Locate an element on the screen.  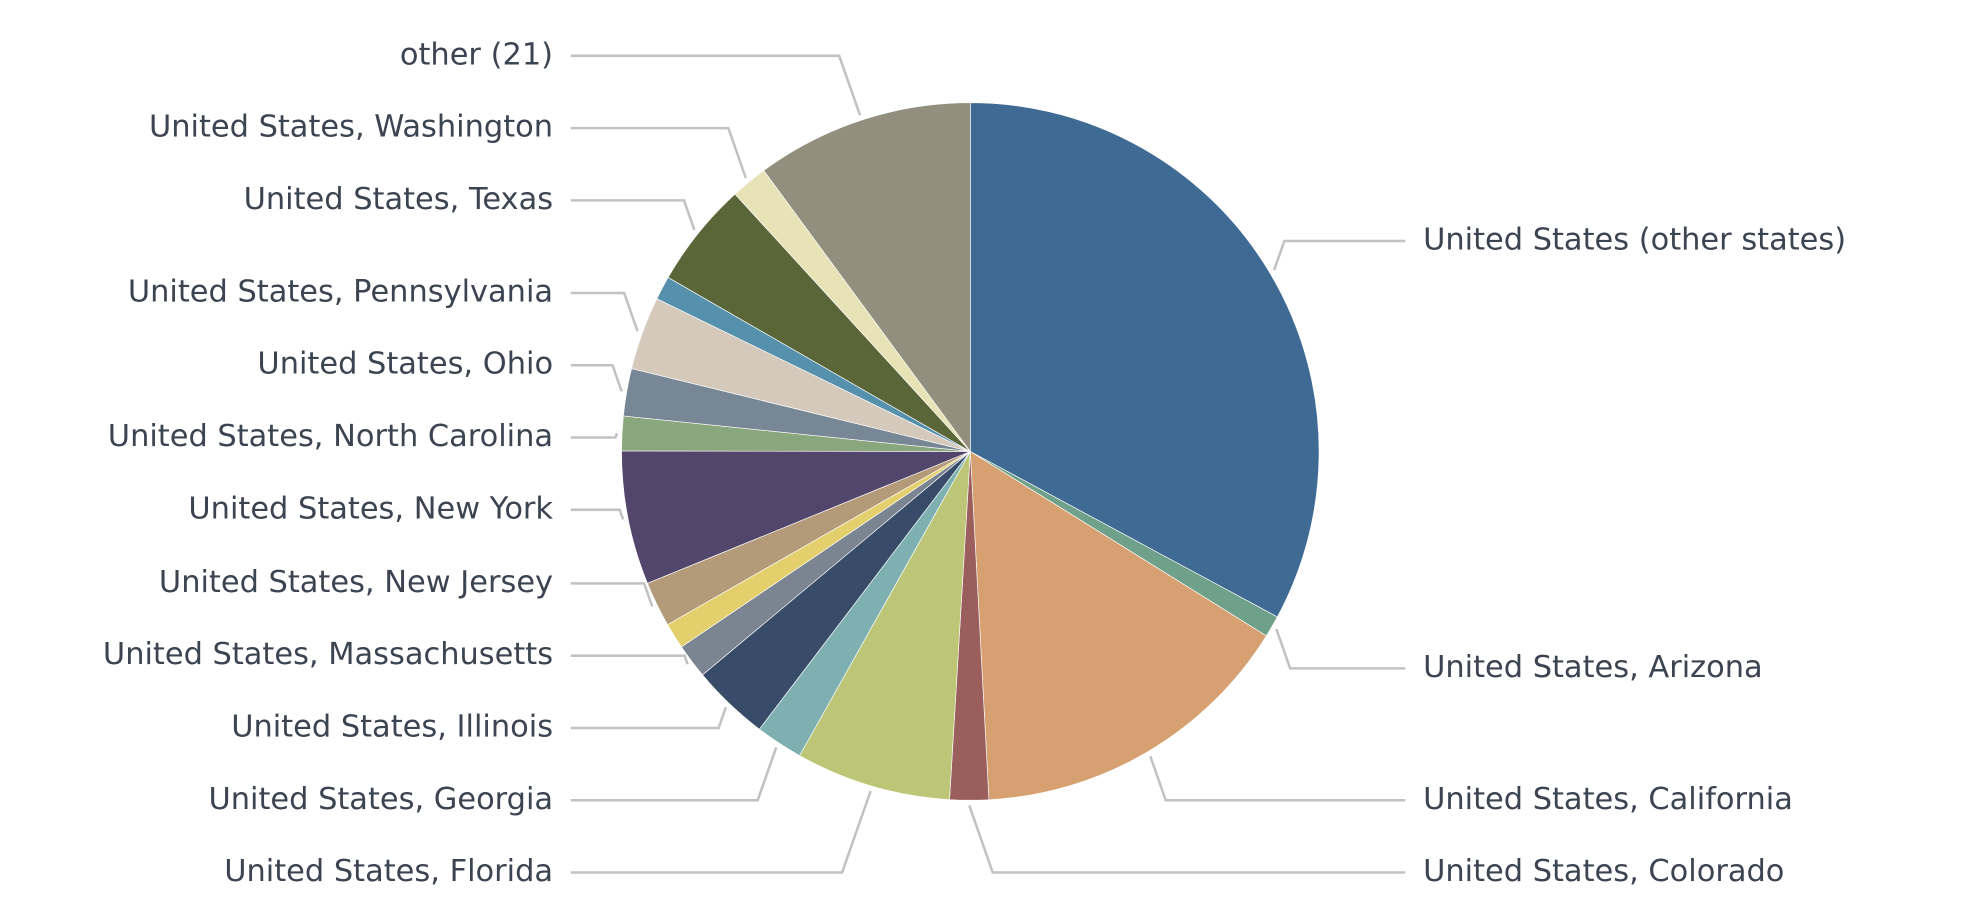
slice-label: United States, Arizona is located at coordinates (1593, 667).